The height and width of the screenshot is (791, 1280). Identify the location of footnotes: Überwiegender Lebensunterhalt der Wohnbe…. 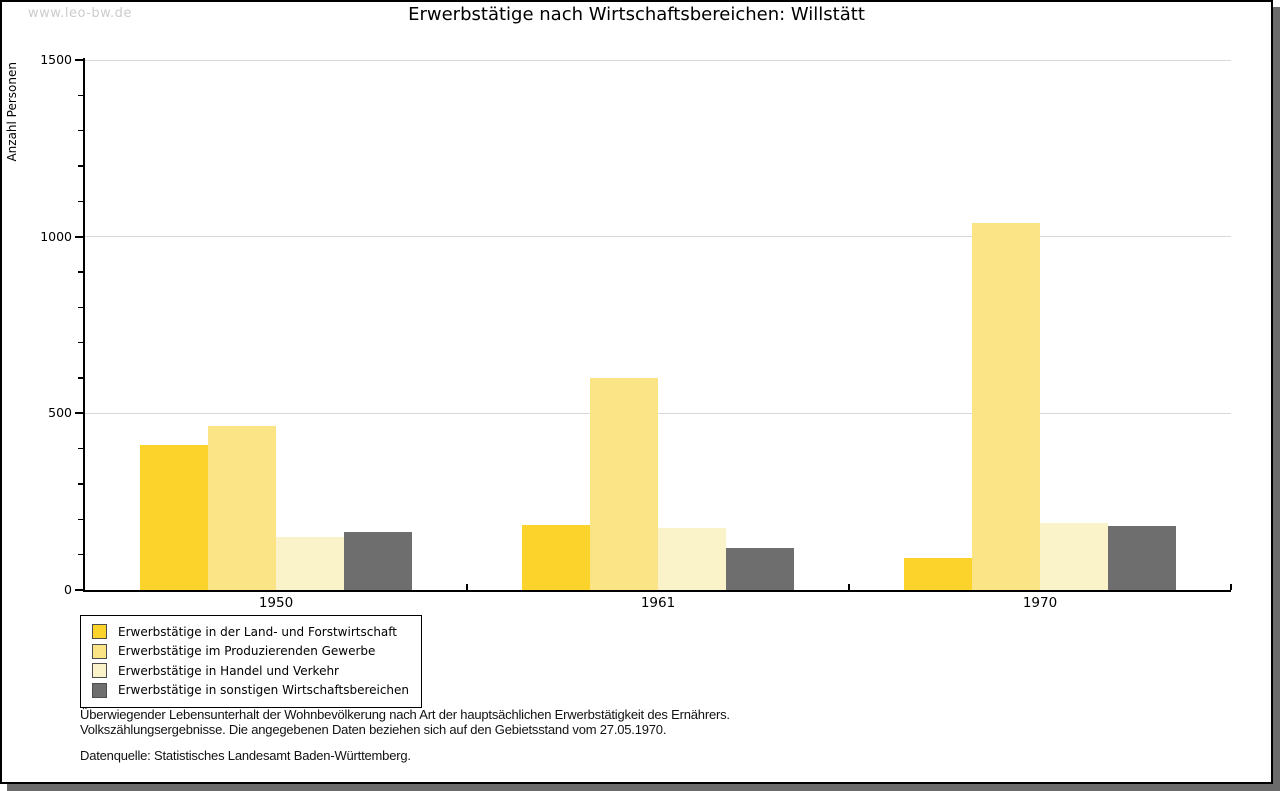
(405, 735).